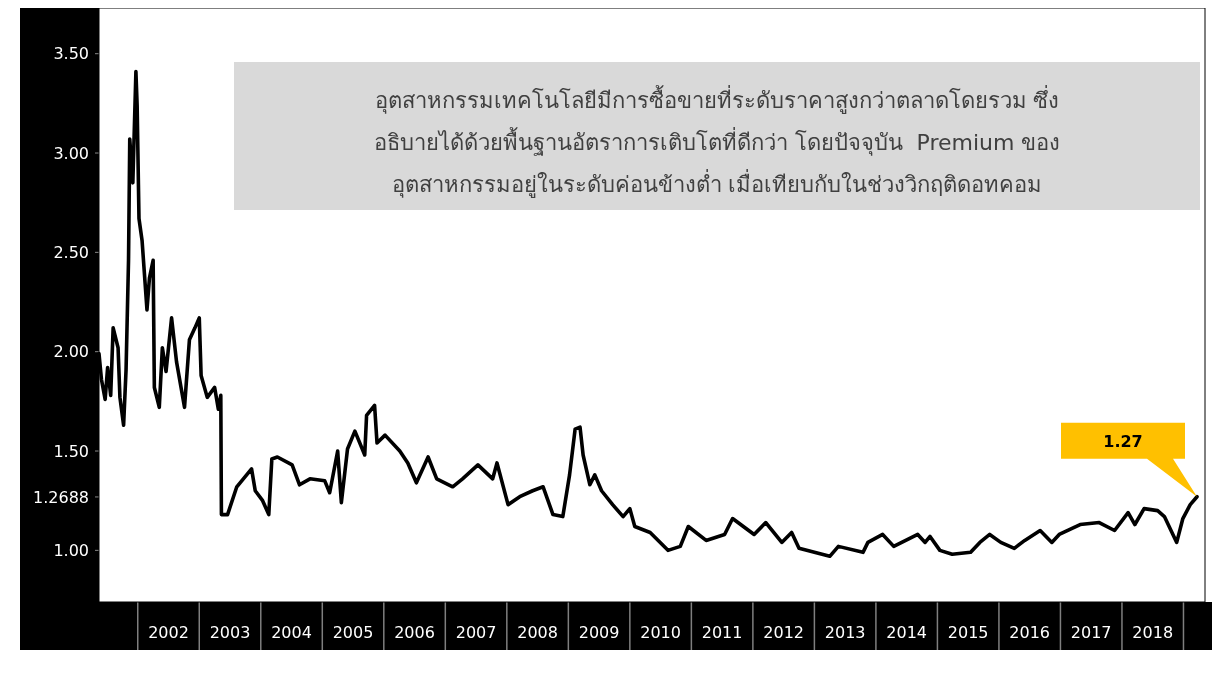  I want to click on x-tick-label: 2004, so click(291, 632).